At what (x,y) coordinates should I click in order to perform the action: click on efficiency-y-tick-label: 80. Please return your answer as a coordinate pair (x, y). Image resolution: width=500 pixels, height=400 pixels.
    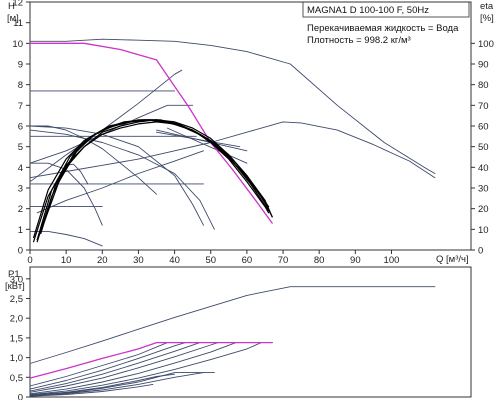
    Looking at the image, I should click on (483, 85).